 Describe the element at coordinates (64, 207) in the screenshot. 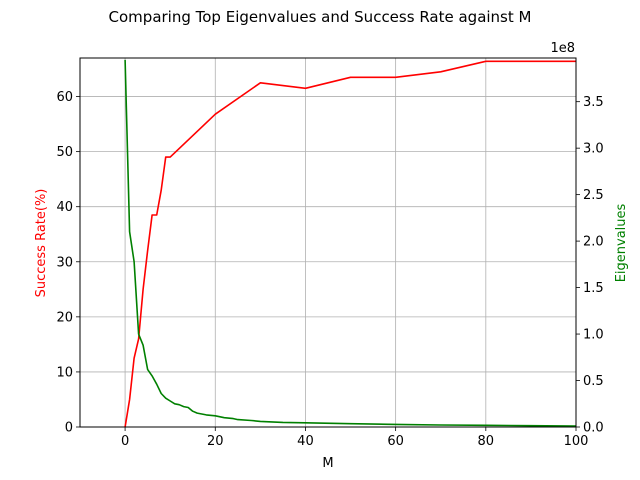

I see `y-tick-label: 40` at that location.